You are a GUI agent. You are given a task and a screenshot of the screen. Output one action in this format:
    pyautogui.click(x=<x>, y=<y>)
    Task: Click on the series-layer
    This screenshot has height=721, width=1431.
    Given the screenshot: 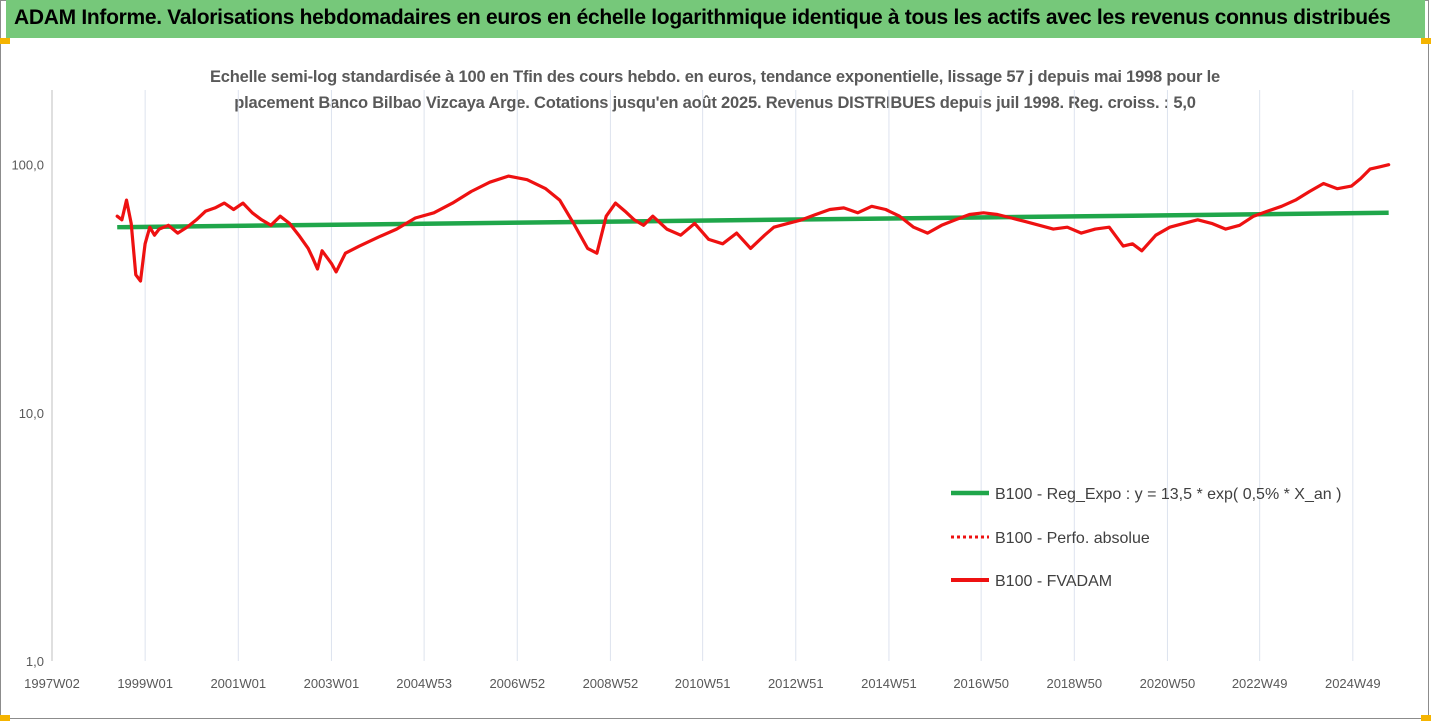 What is the action you would take?
    pyautogui.click(x=753, y=223)
    